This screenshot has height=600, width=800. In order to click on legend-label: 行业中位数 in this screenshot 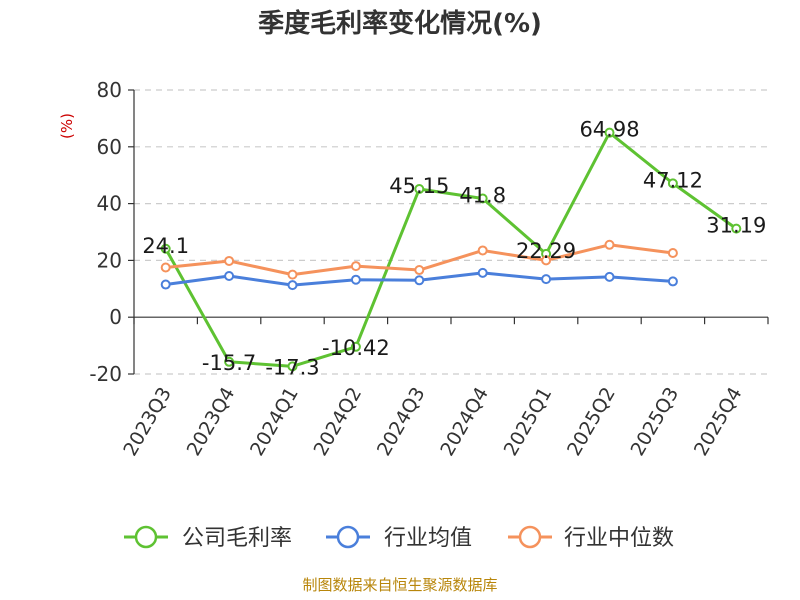, I will do `click(619, 538)`.